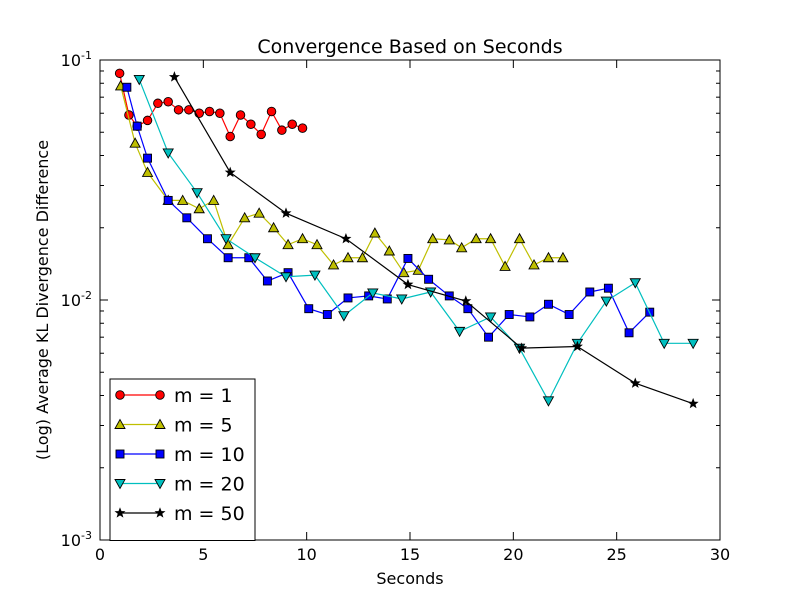 The width and height of the screenshot is (800, 600). I want to click on legend: m = 1 m = 5 m = 10 m = 20 m = 50, so click(182, 459).